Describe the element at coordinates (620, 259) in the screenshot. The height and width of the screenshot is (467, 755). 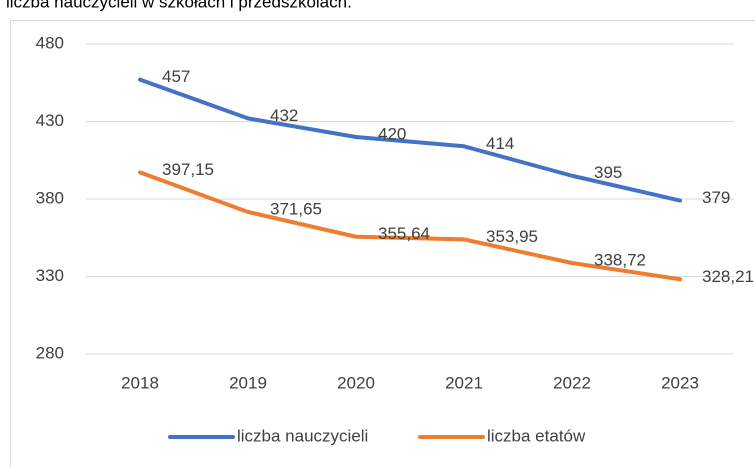
I see `data-label: 338,72` at that location.